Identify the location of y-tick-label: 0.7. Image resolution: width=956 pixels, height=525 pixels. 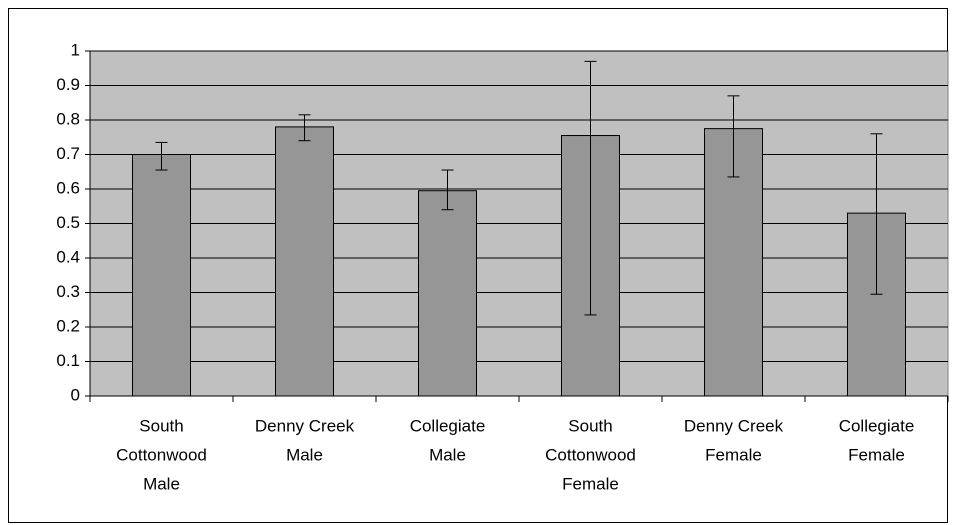
(68, 153).